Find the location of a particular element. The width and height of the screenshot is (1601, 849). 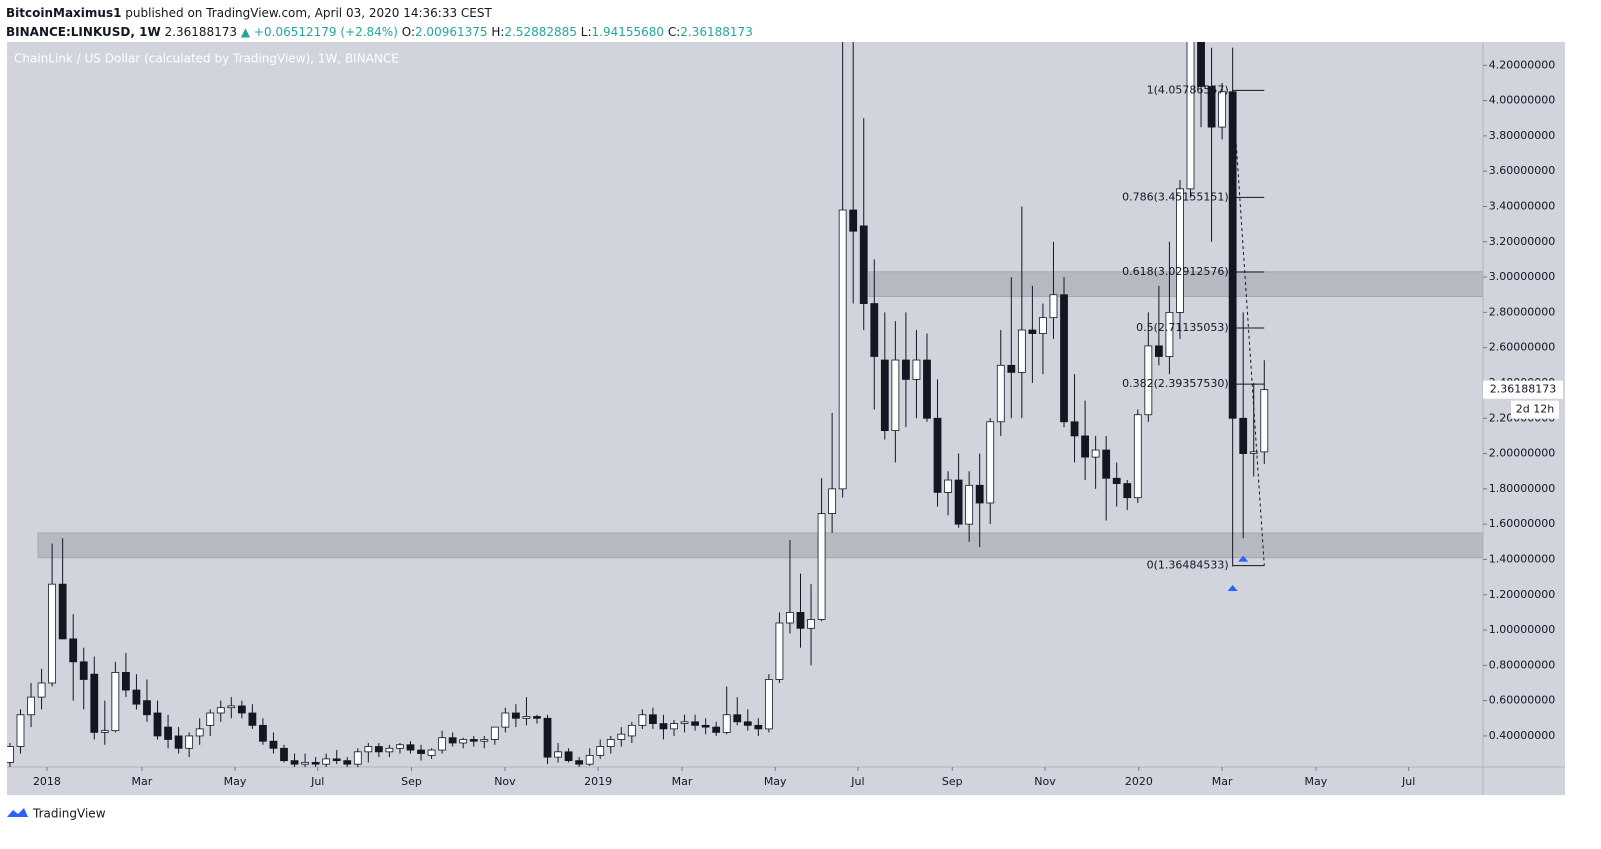

y-tick-label: 3.20000000 is located at coordinates (1522, 241).